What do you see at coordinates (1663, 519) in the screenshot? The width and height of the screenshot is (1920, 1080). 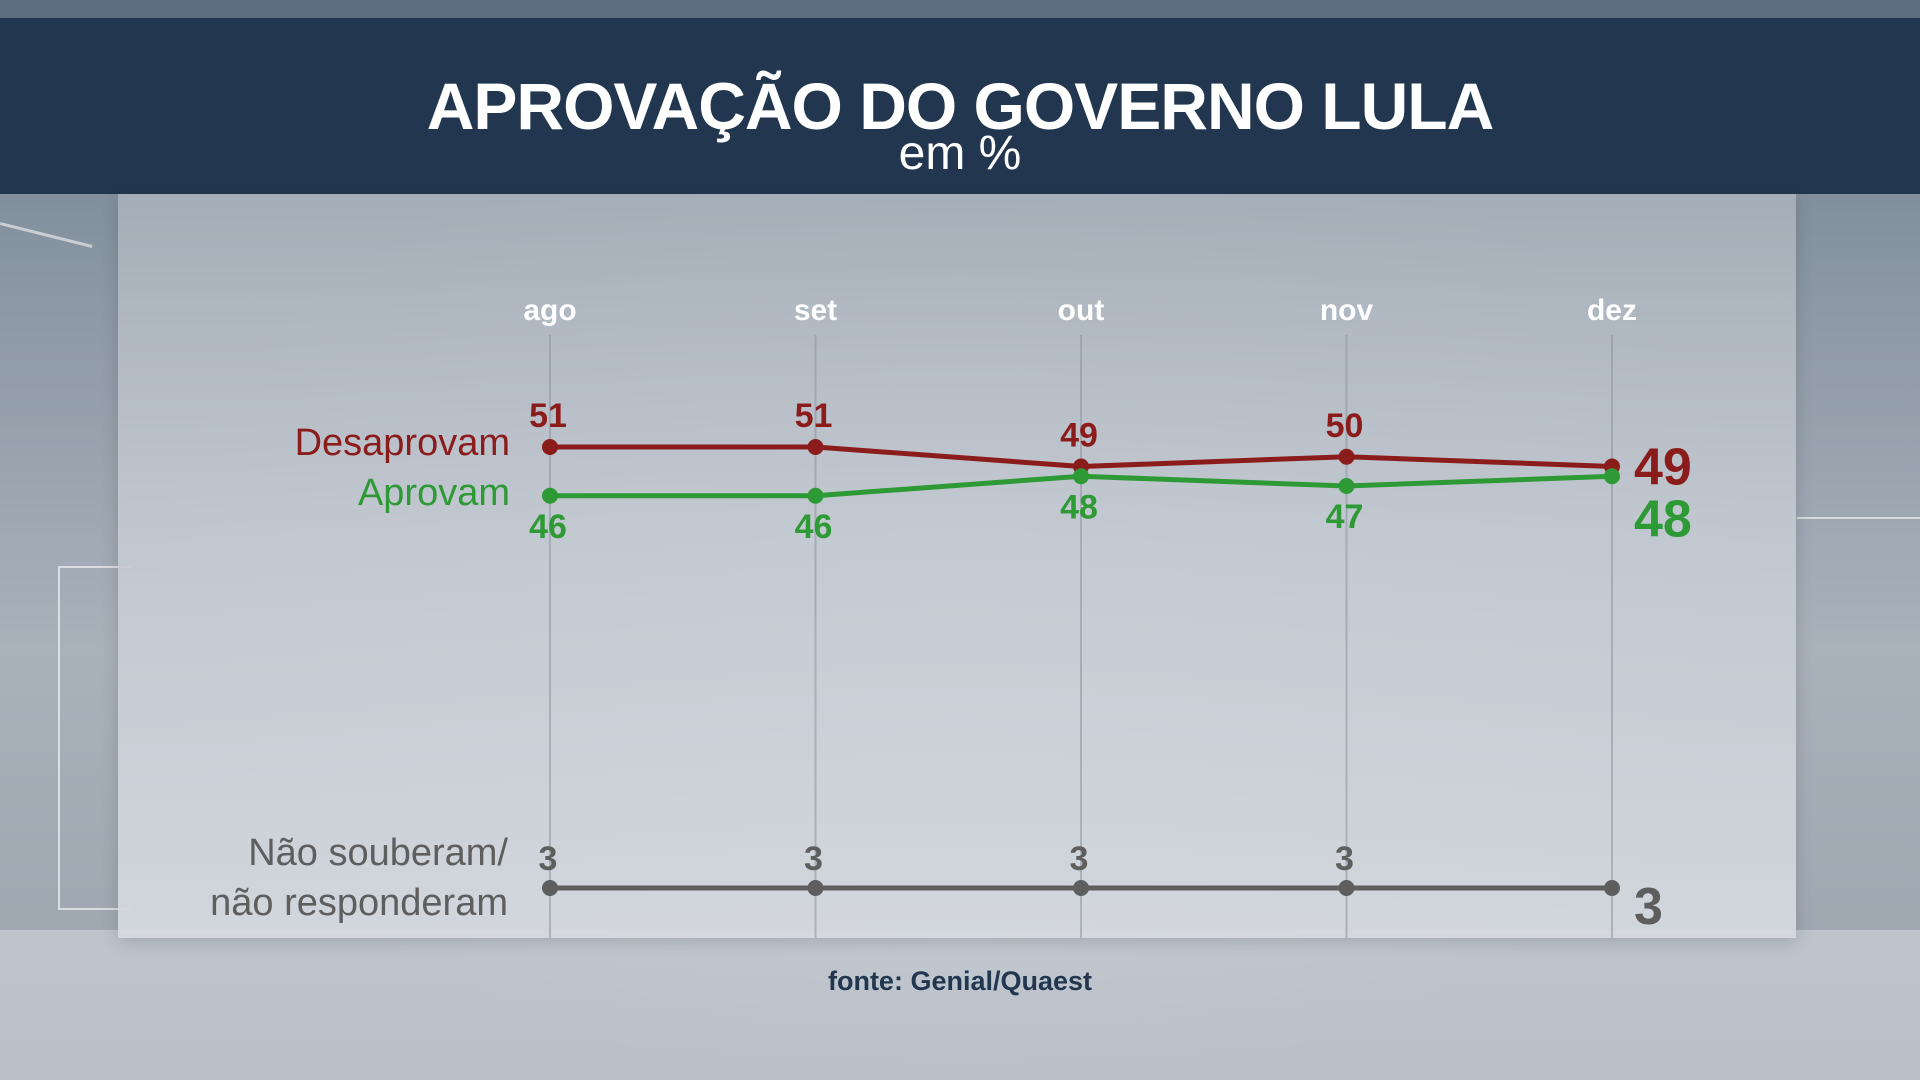 I see `aprovam-value-dez: 48` at bounding box center [1663, 519].